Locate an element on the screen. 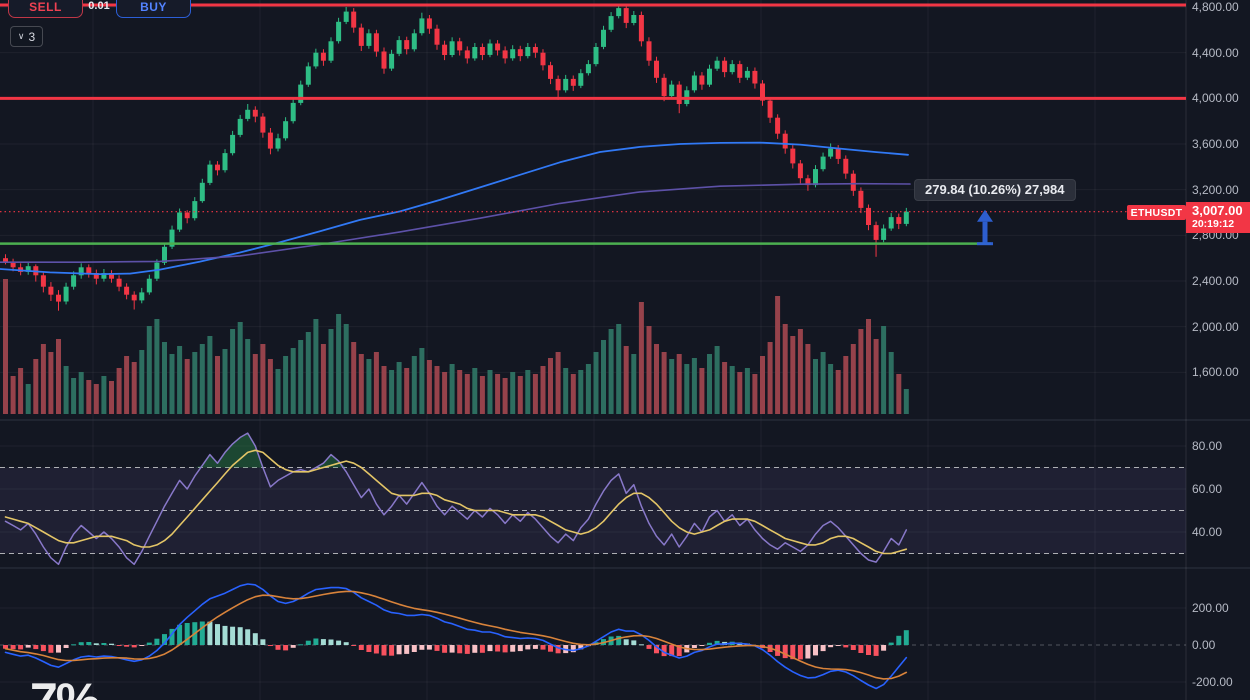 The image size is (1250, 700). ma-slow-line is located at coordinates (455, 223).